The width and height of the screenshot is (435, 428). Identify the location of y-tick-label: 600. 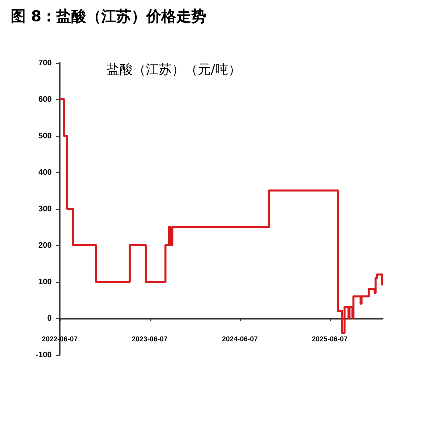
(45, 99).